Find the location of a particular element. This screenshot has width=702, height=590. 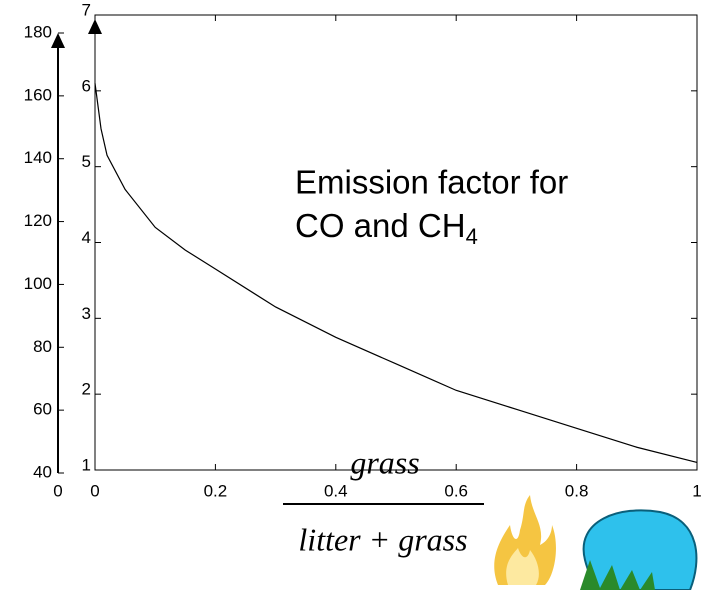

y-tick-label: 4 is located at coordinates (86, 237).